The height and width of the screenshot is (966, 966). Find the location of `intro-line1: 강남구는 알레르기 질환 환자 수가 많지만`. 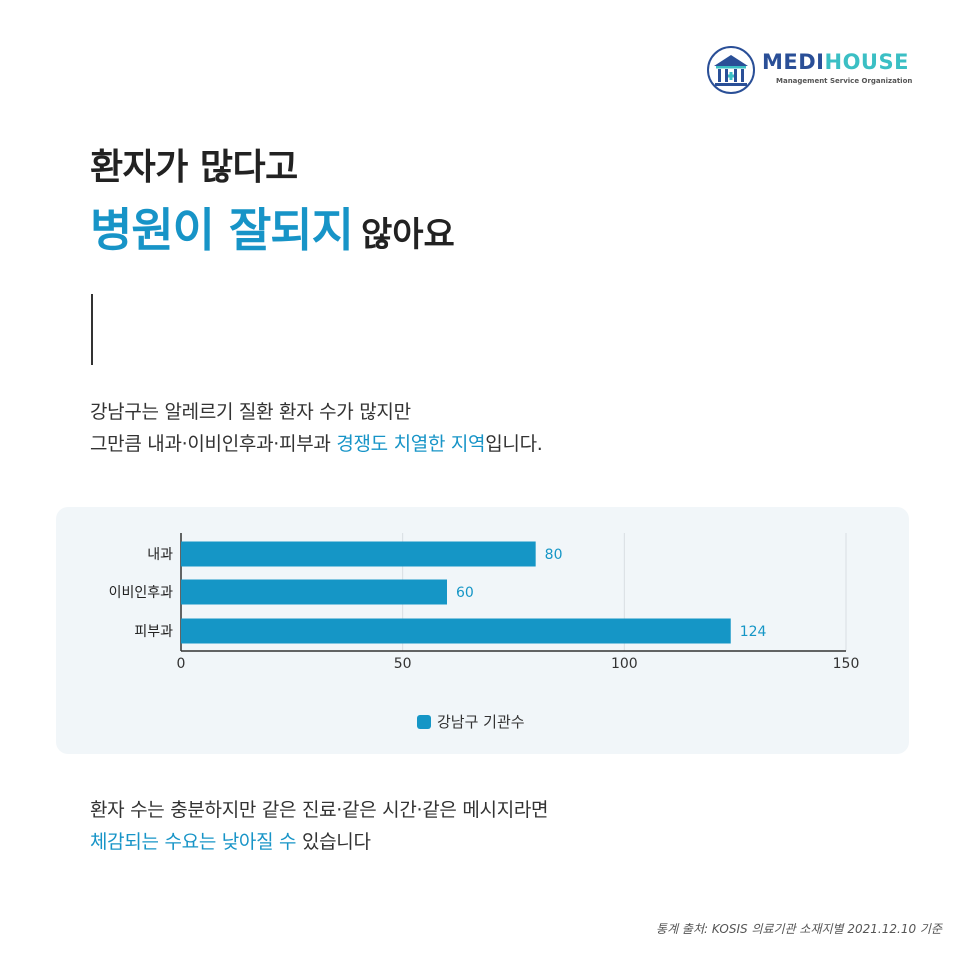

intro-line1: 강남구는 알레르기 질환 환자 수가 많지만 is located at coordinates (250, 412).